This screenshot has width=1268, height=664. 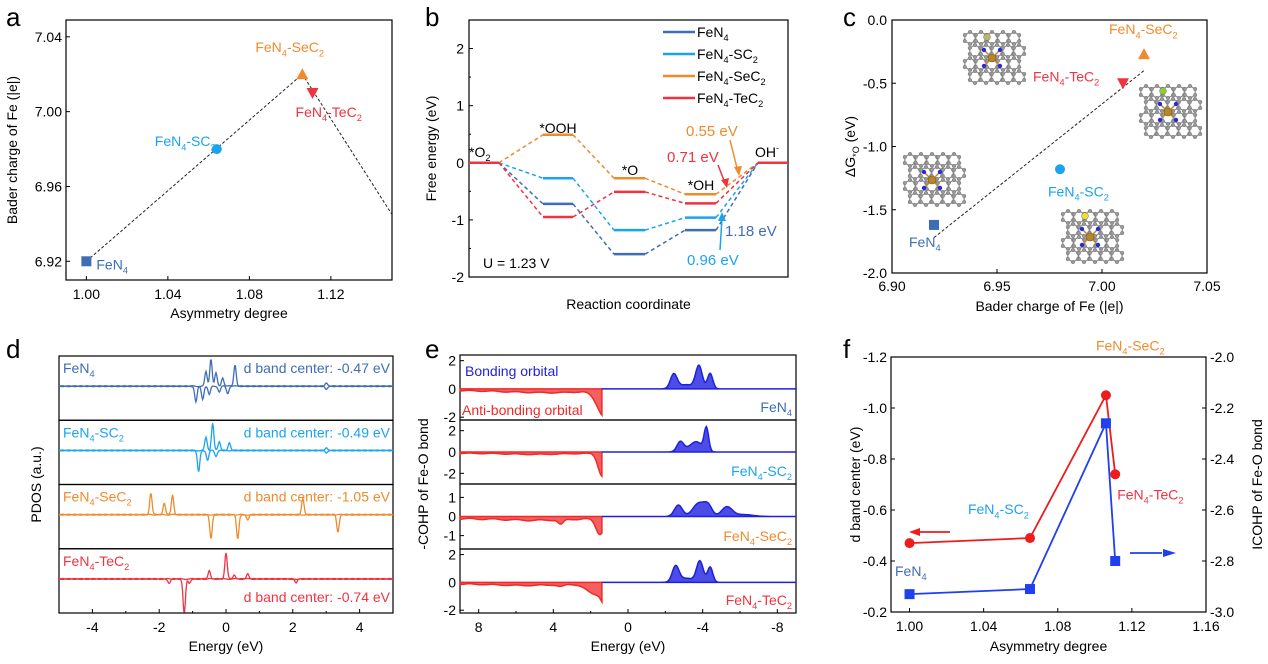 What do you see at coordinates (48, 112) in the screenshot?
I see `y-tick-label: 7.00` at bounding box center [48, 112].